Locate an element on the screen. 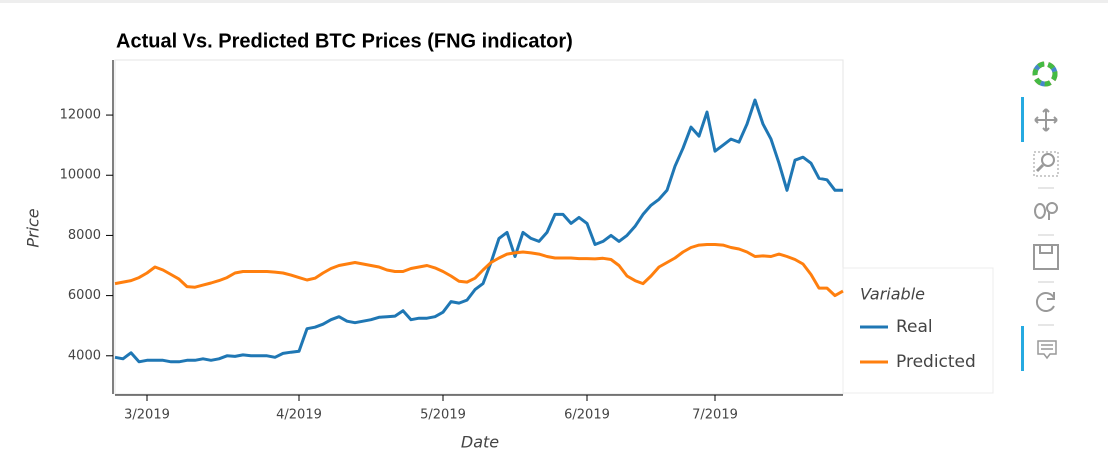  line-series is located at coordinates (479, 270).